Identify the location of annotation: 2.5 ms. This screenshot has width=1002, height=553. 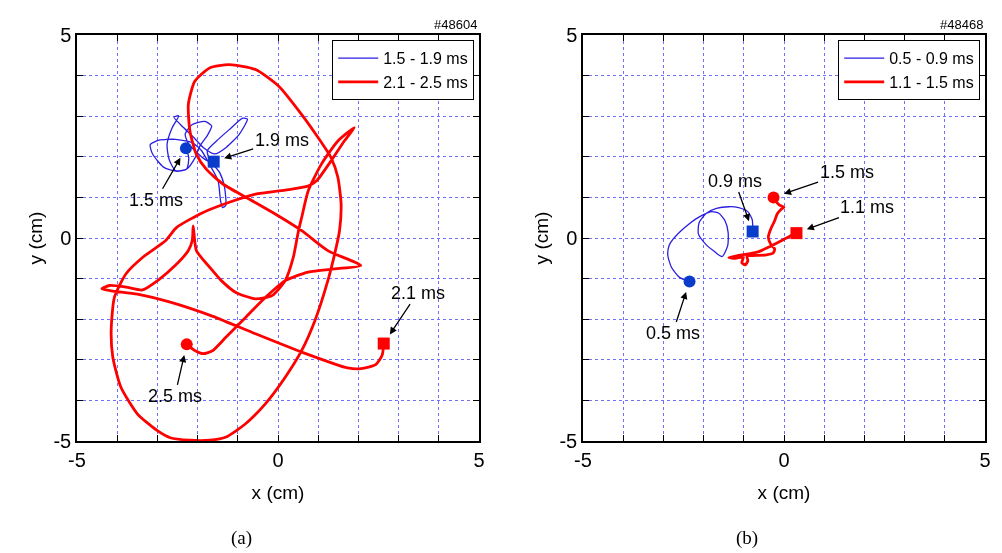
(175, 396).